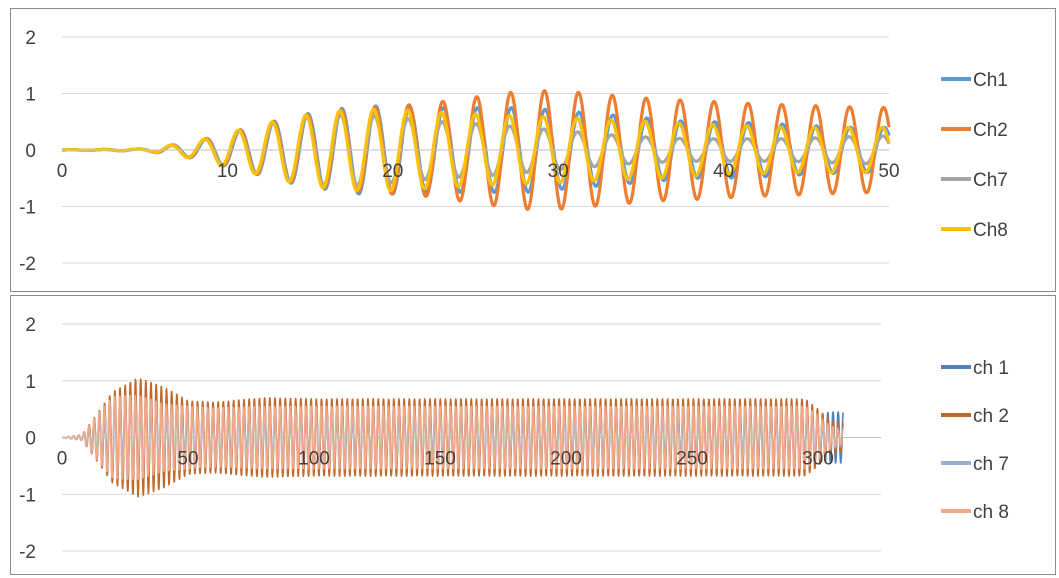 The width and height of the screenshot is (1059, 578). What do you see at coordinates (692, 459) in the screenshot?
I see `x-tick-label: 250` at bounding box center [692, 459].